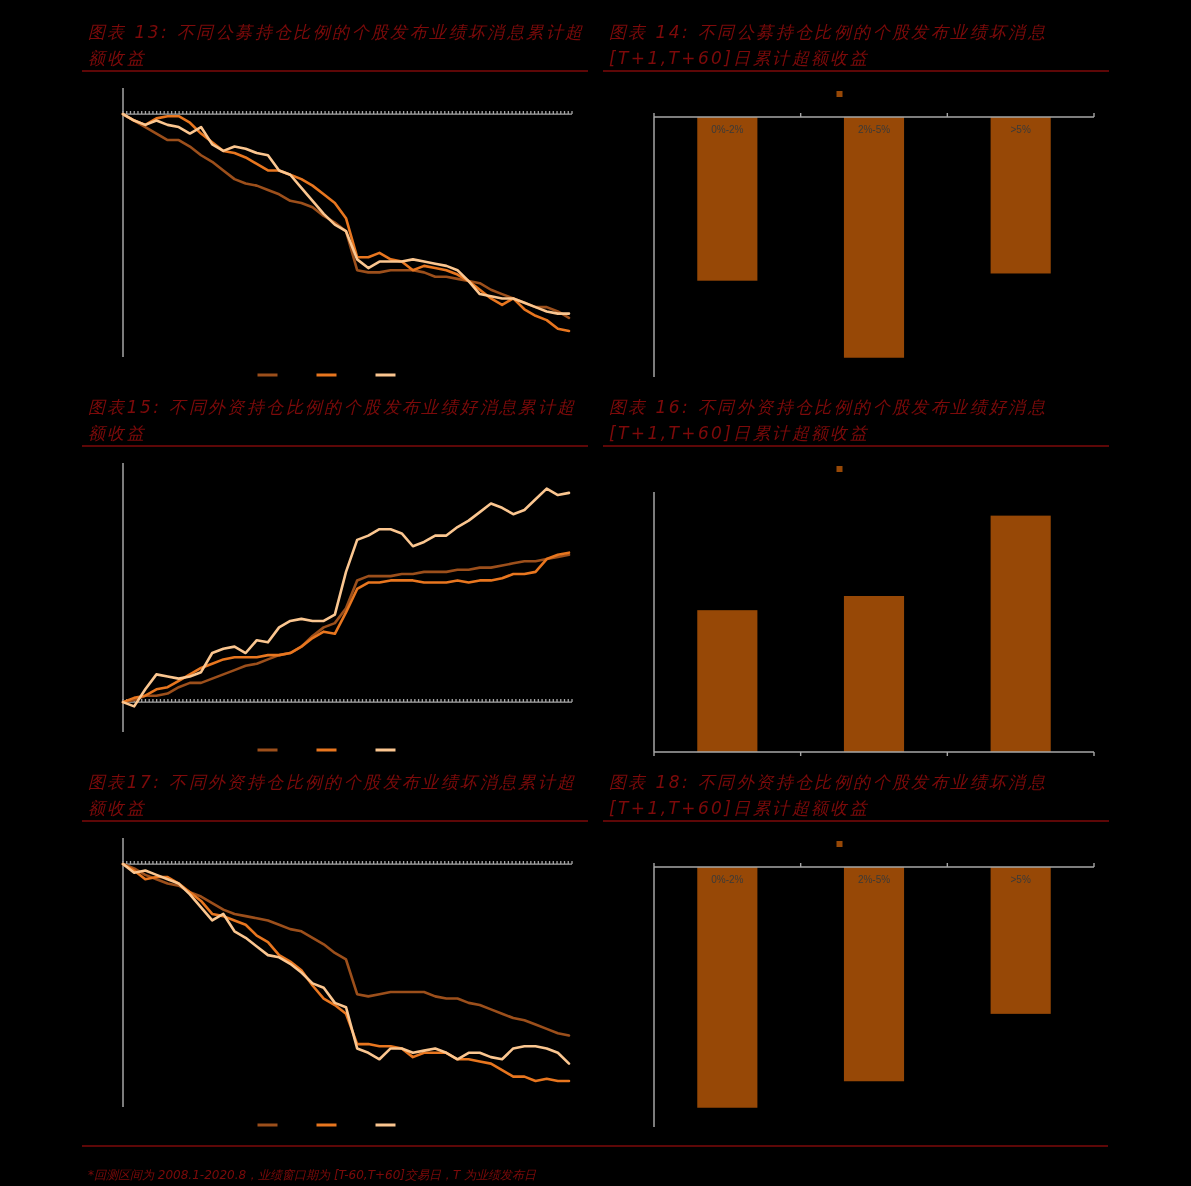  What do you see at coordinates (333, 795) in the screenshot?
I see `chart-title: 图表17: 不同外资持仓比例的个股发布业绩坏消息累计超额收益` at bounding box center [333, 795].